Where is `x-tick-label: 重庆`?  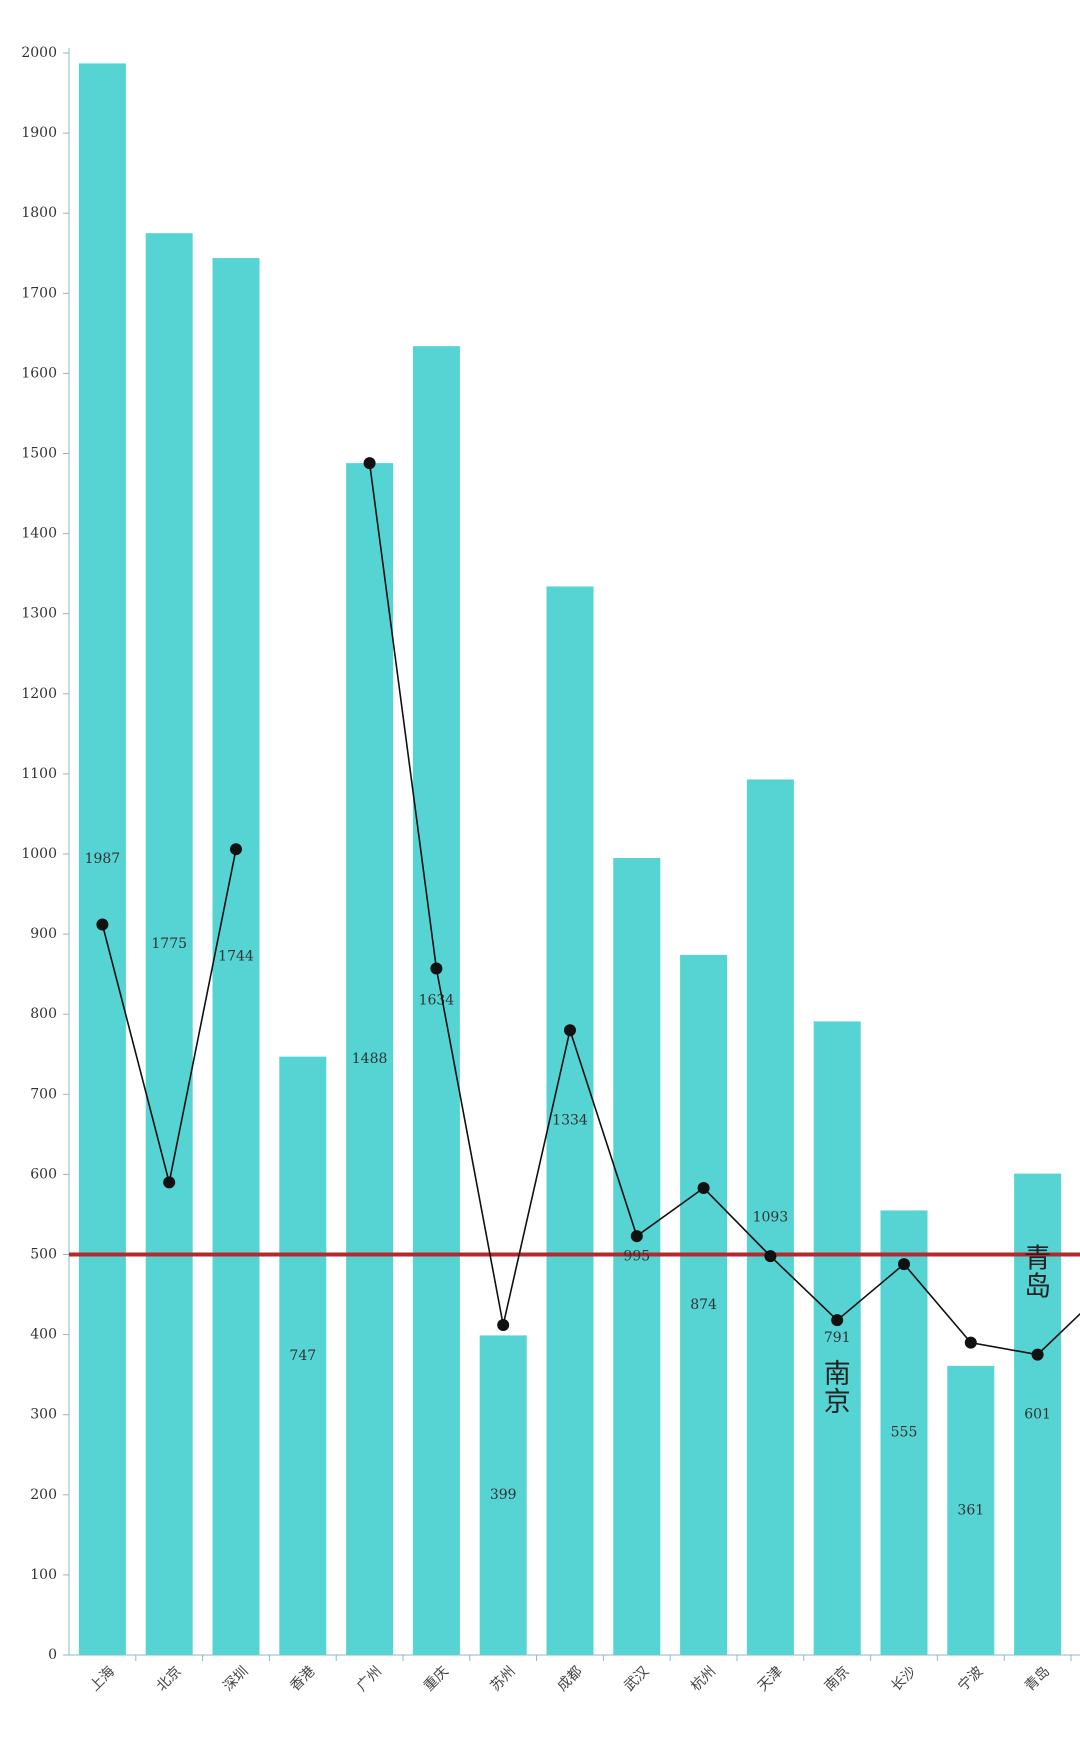
x-tick-label: 重庆 is located at coordinates (436, 1678).